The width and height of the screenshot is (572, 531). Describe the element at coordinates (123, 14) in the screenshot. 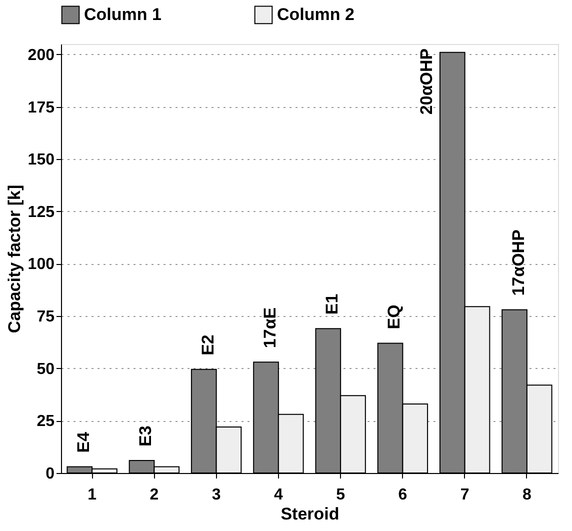

I see `legend-label: Column 1` at that location.